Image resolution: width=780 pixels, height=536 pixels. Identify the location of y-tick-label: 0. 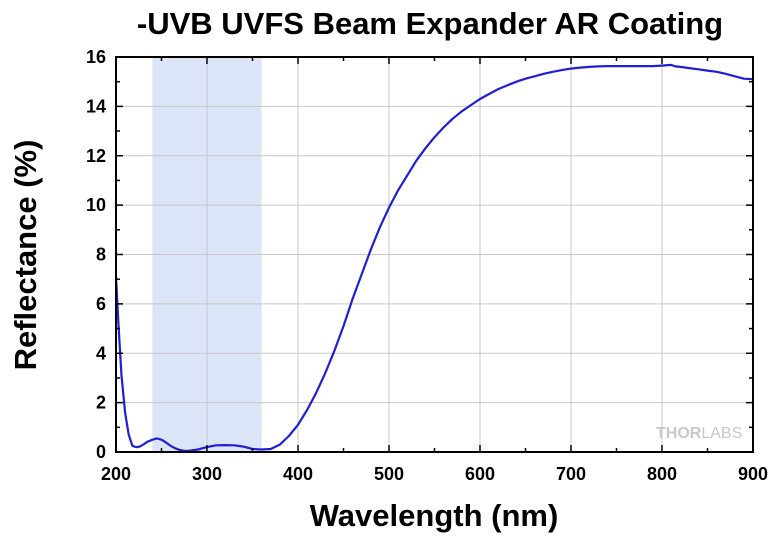
(101, 452).